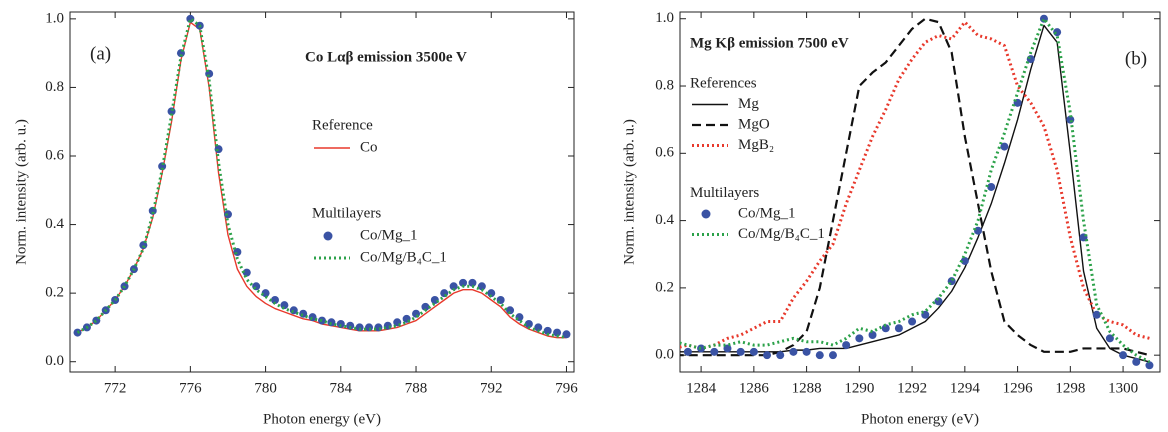 The width and height of the screenshot is (1168, 432). What do you see at coordinates (769, 43) in the screenshot?
I see `panel-title: Mg Kβ emission 7500 eV` at bounding box center [769, 43].